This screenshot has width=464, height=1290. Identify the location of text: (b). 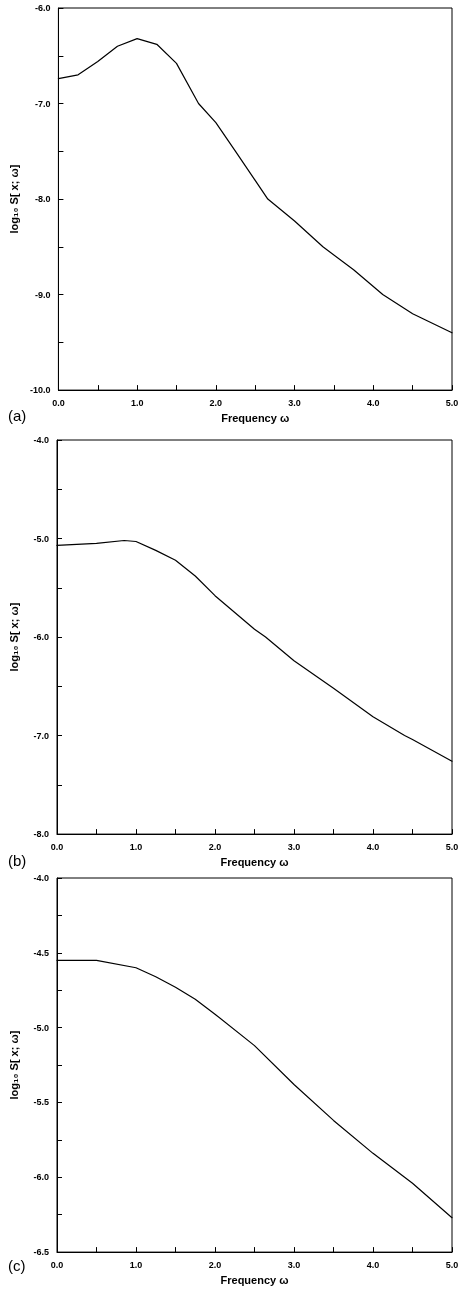
(17, 860).